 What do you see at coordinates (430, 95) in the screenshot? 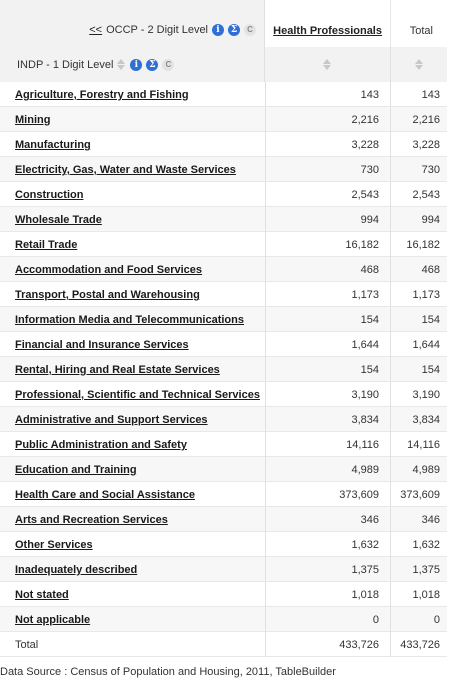
I see `total-value: 143` at bounding box center [430, 95].